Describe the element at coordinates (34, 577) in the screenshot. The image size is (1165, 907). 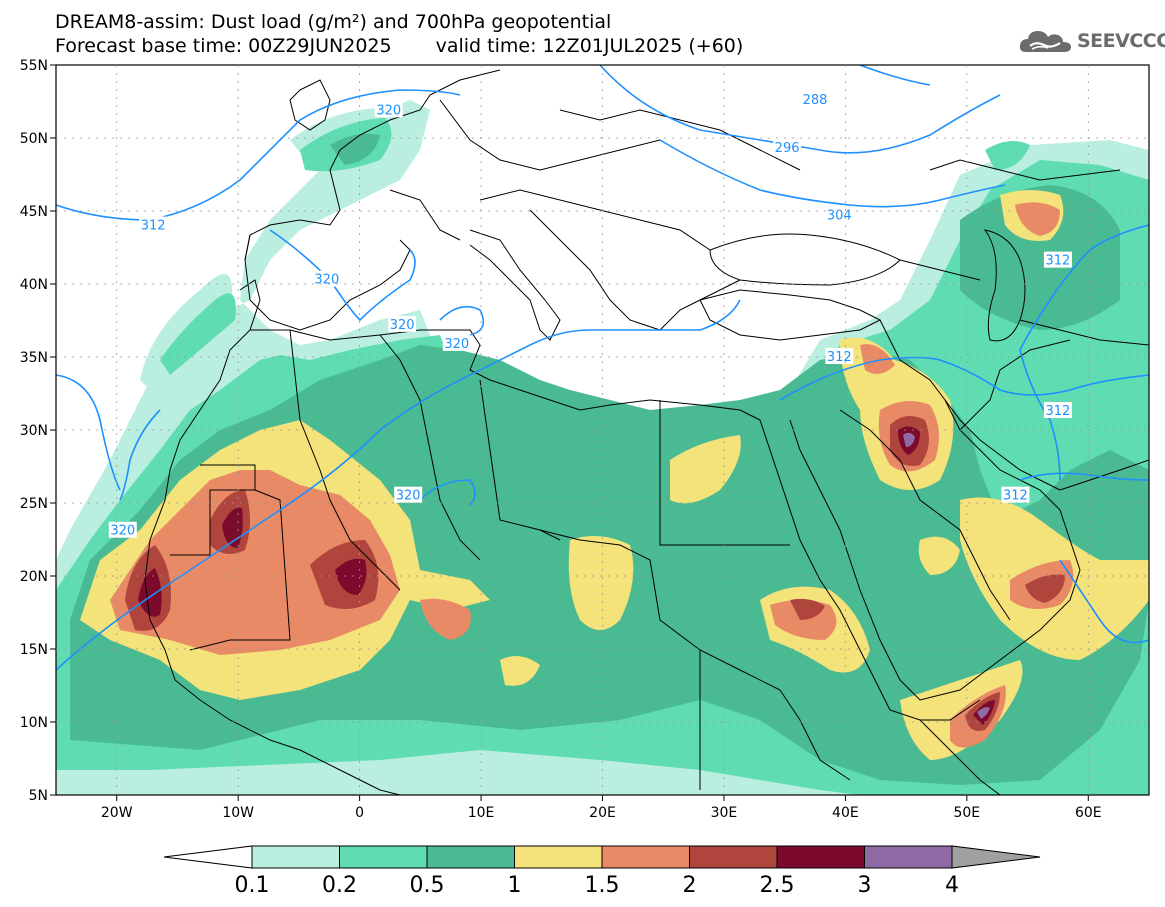
I see `lat-tick-label: 20N` at that location.